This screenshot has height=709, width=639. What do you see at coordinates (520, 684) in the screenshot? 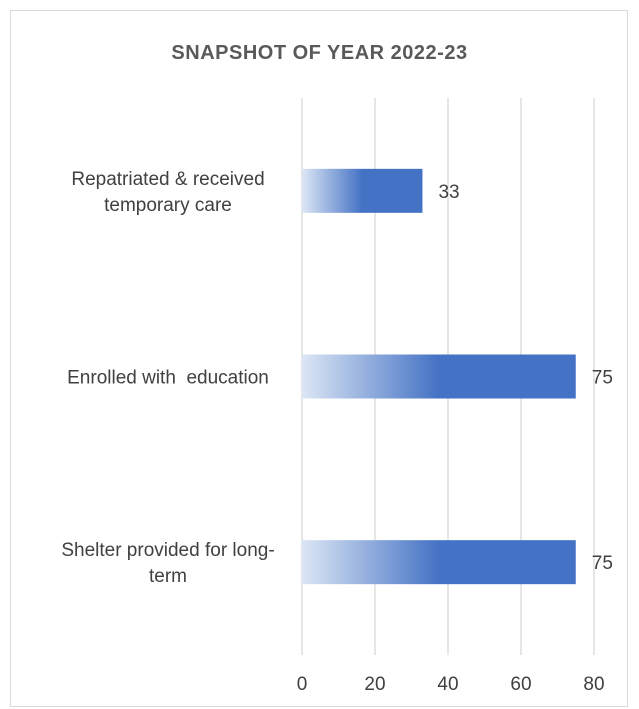
I see `x-tick-label-60: 60` at bounding box center [520, 684].